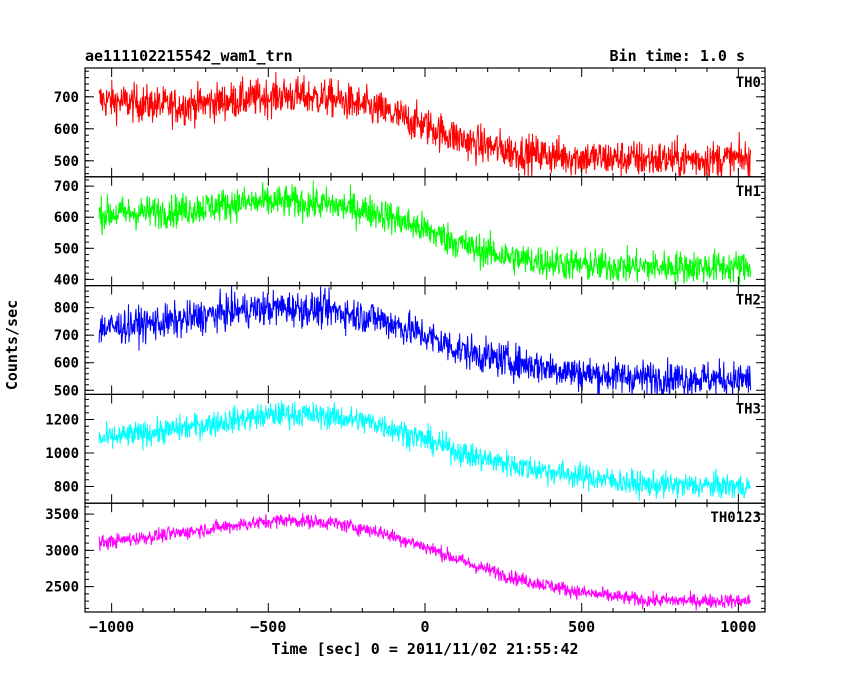 This screenshot has width=850, height=680. What do you see at coordinates (62, 588) in the screenshot?
I see `y-tick-label: 2500` at bounding box center [62, 588].